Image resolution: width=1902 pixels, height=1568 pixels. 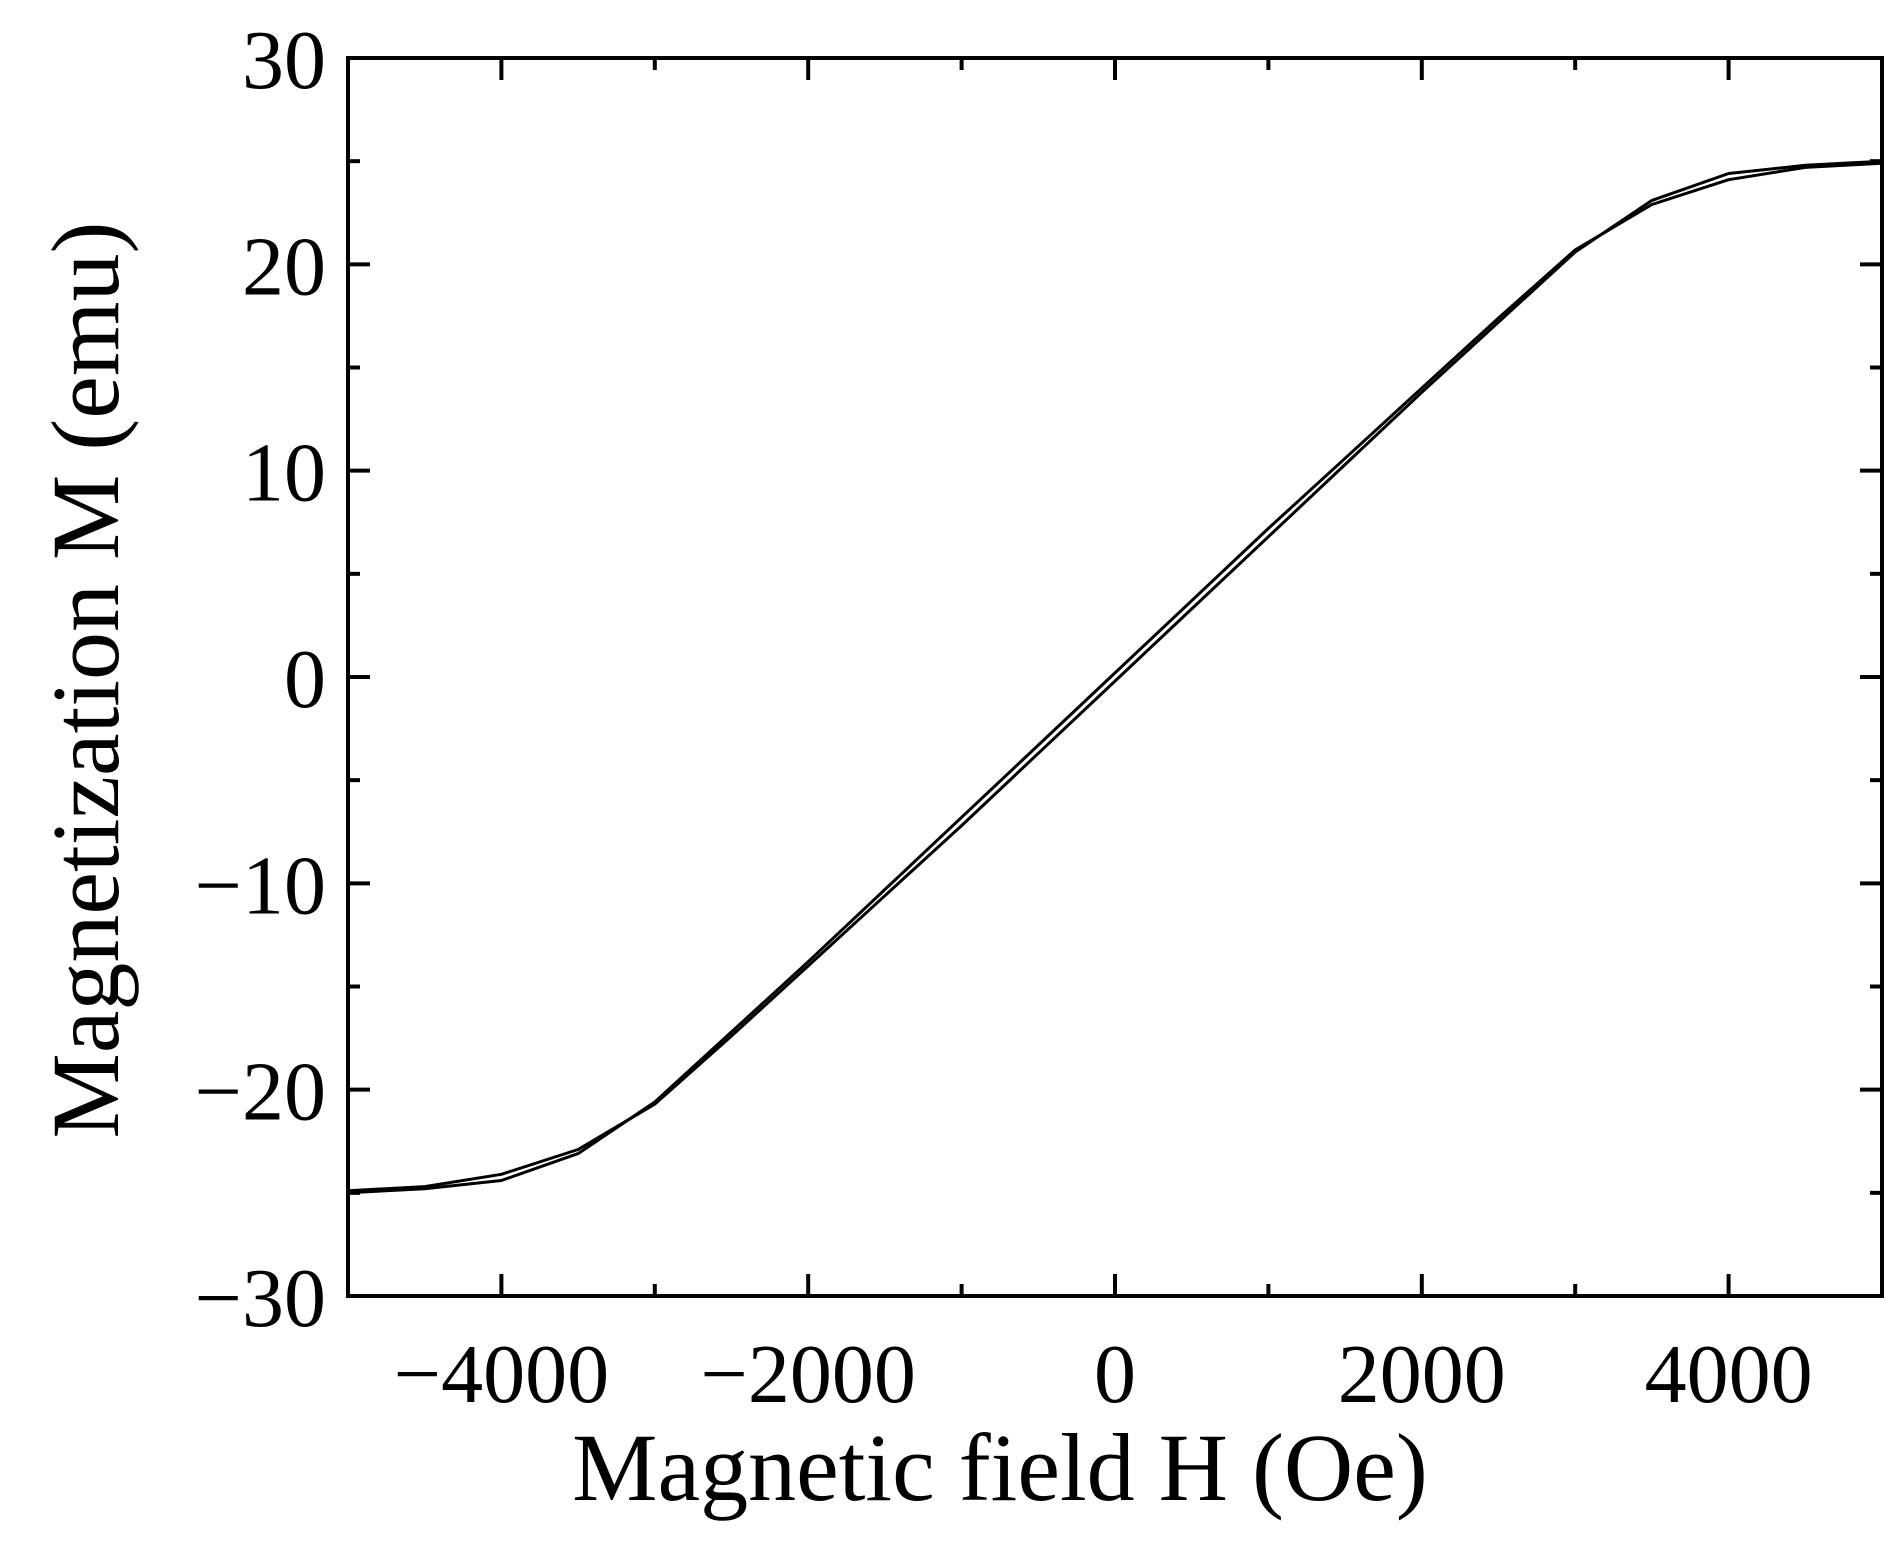 I want to click on x-tick-label: 0, so click(x=1115, y=1374).